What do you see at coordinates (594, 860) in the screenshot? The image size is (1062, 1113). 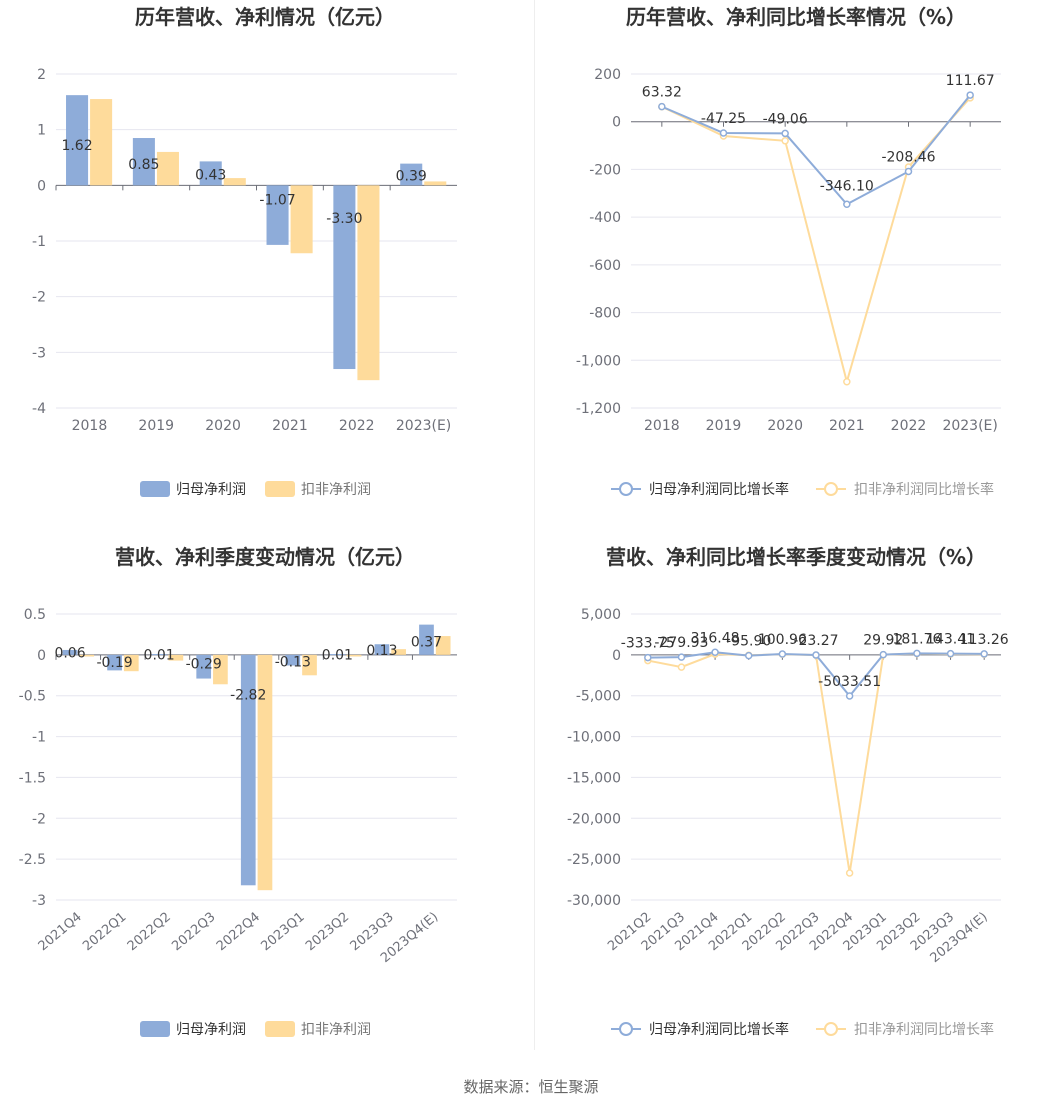 I see `y-tick-label: -25,000` at bounding box center [594, 860].